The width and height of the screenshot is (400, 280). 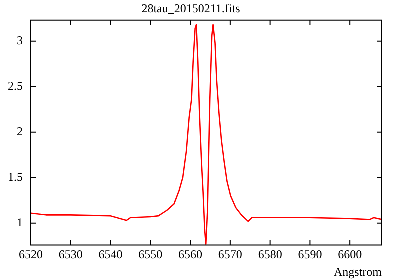 I want to click on y-tick-label: 3, so click(x=20, y=40).